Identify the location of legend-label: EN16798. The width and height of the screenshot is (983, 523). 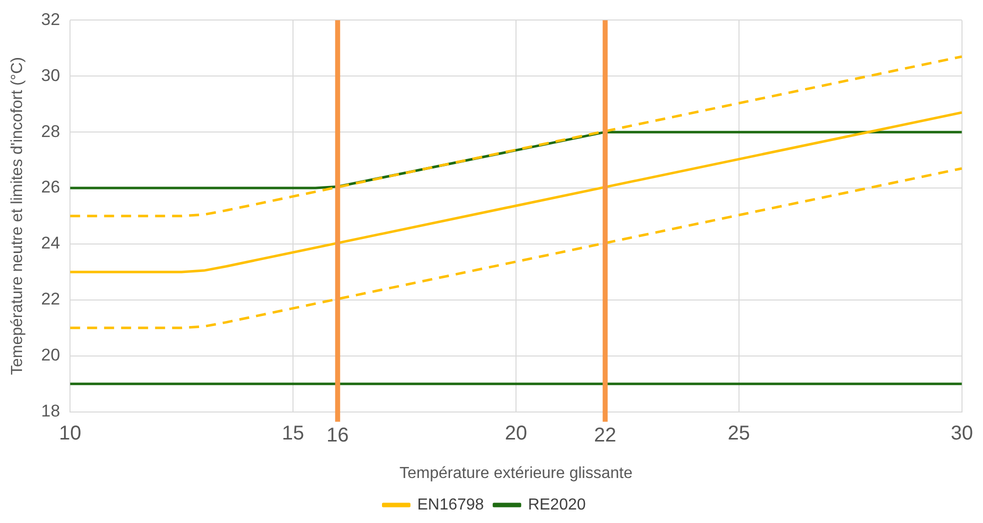
(450, 505).